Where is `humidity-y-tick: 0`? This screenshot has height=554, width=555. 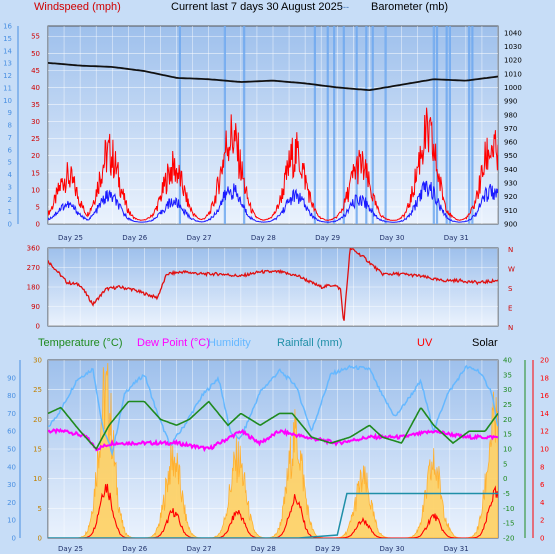
humidity-y-tick: 0 is located at coordinates (14, 539).